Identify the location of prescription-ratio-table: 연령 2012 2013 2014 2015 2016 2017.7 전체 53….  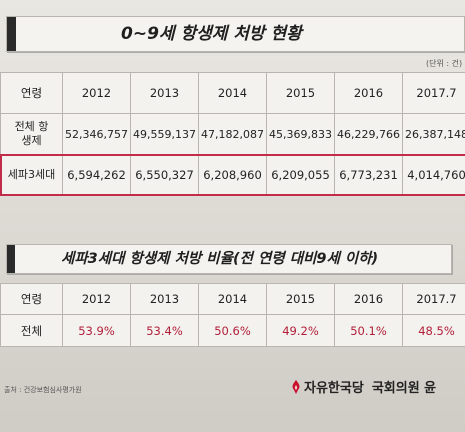
(232, 315).